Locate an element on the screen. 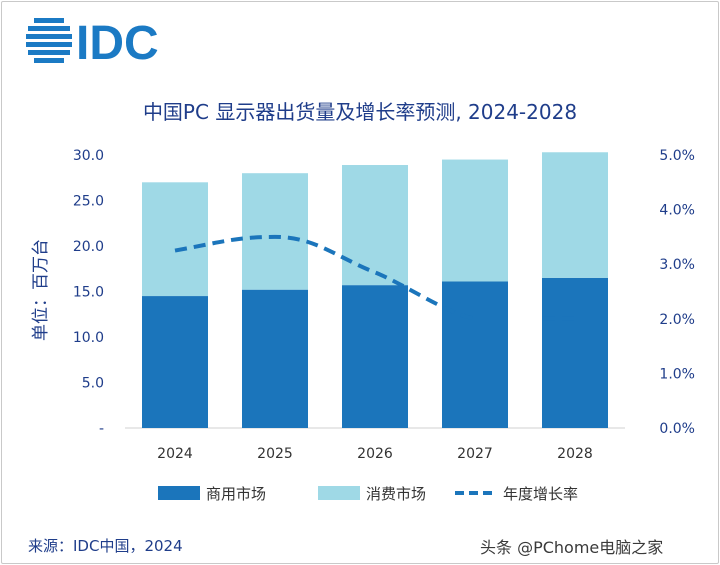 This screenshot has height=565, width=720. y-tick-label: 10.0 is located at coordinates (88, 338).